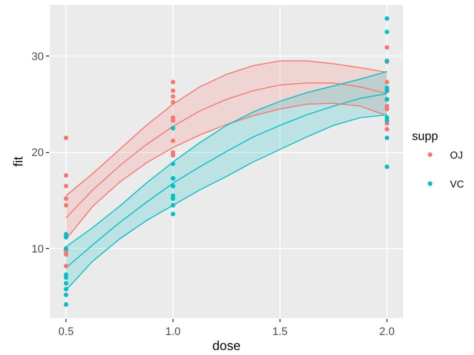 The height and width of the screenshot is (355, 474). What do you see at coordinates (226, 345) in the screenshot?
I see `x-axis-title: dose` at bounding box center [226, 345].